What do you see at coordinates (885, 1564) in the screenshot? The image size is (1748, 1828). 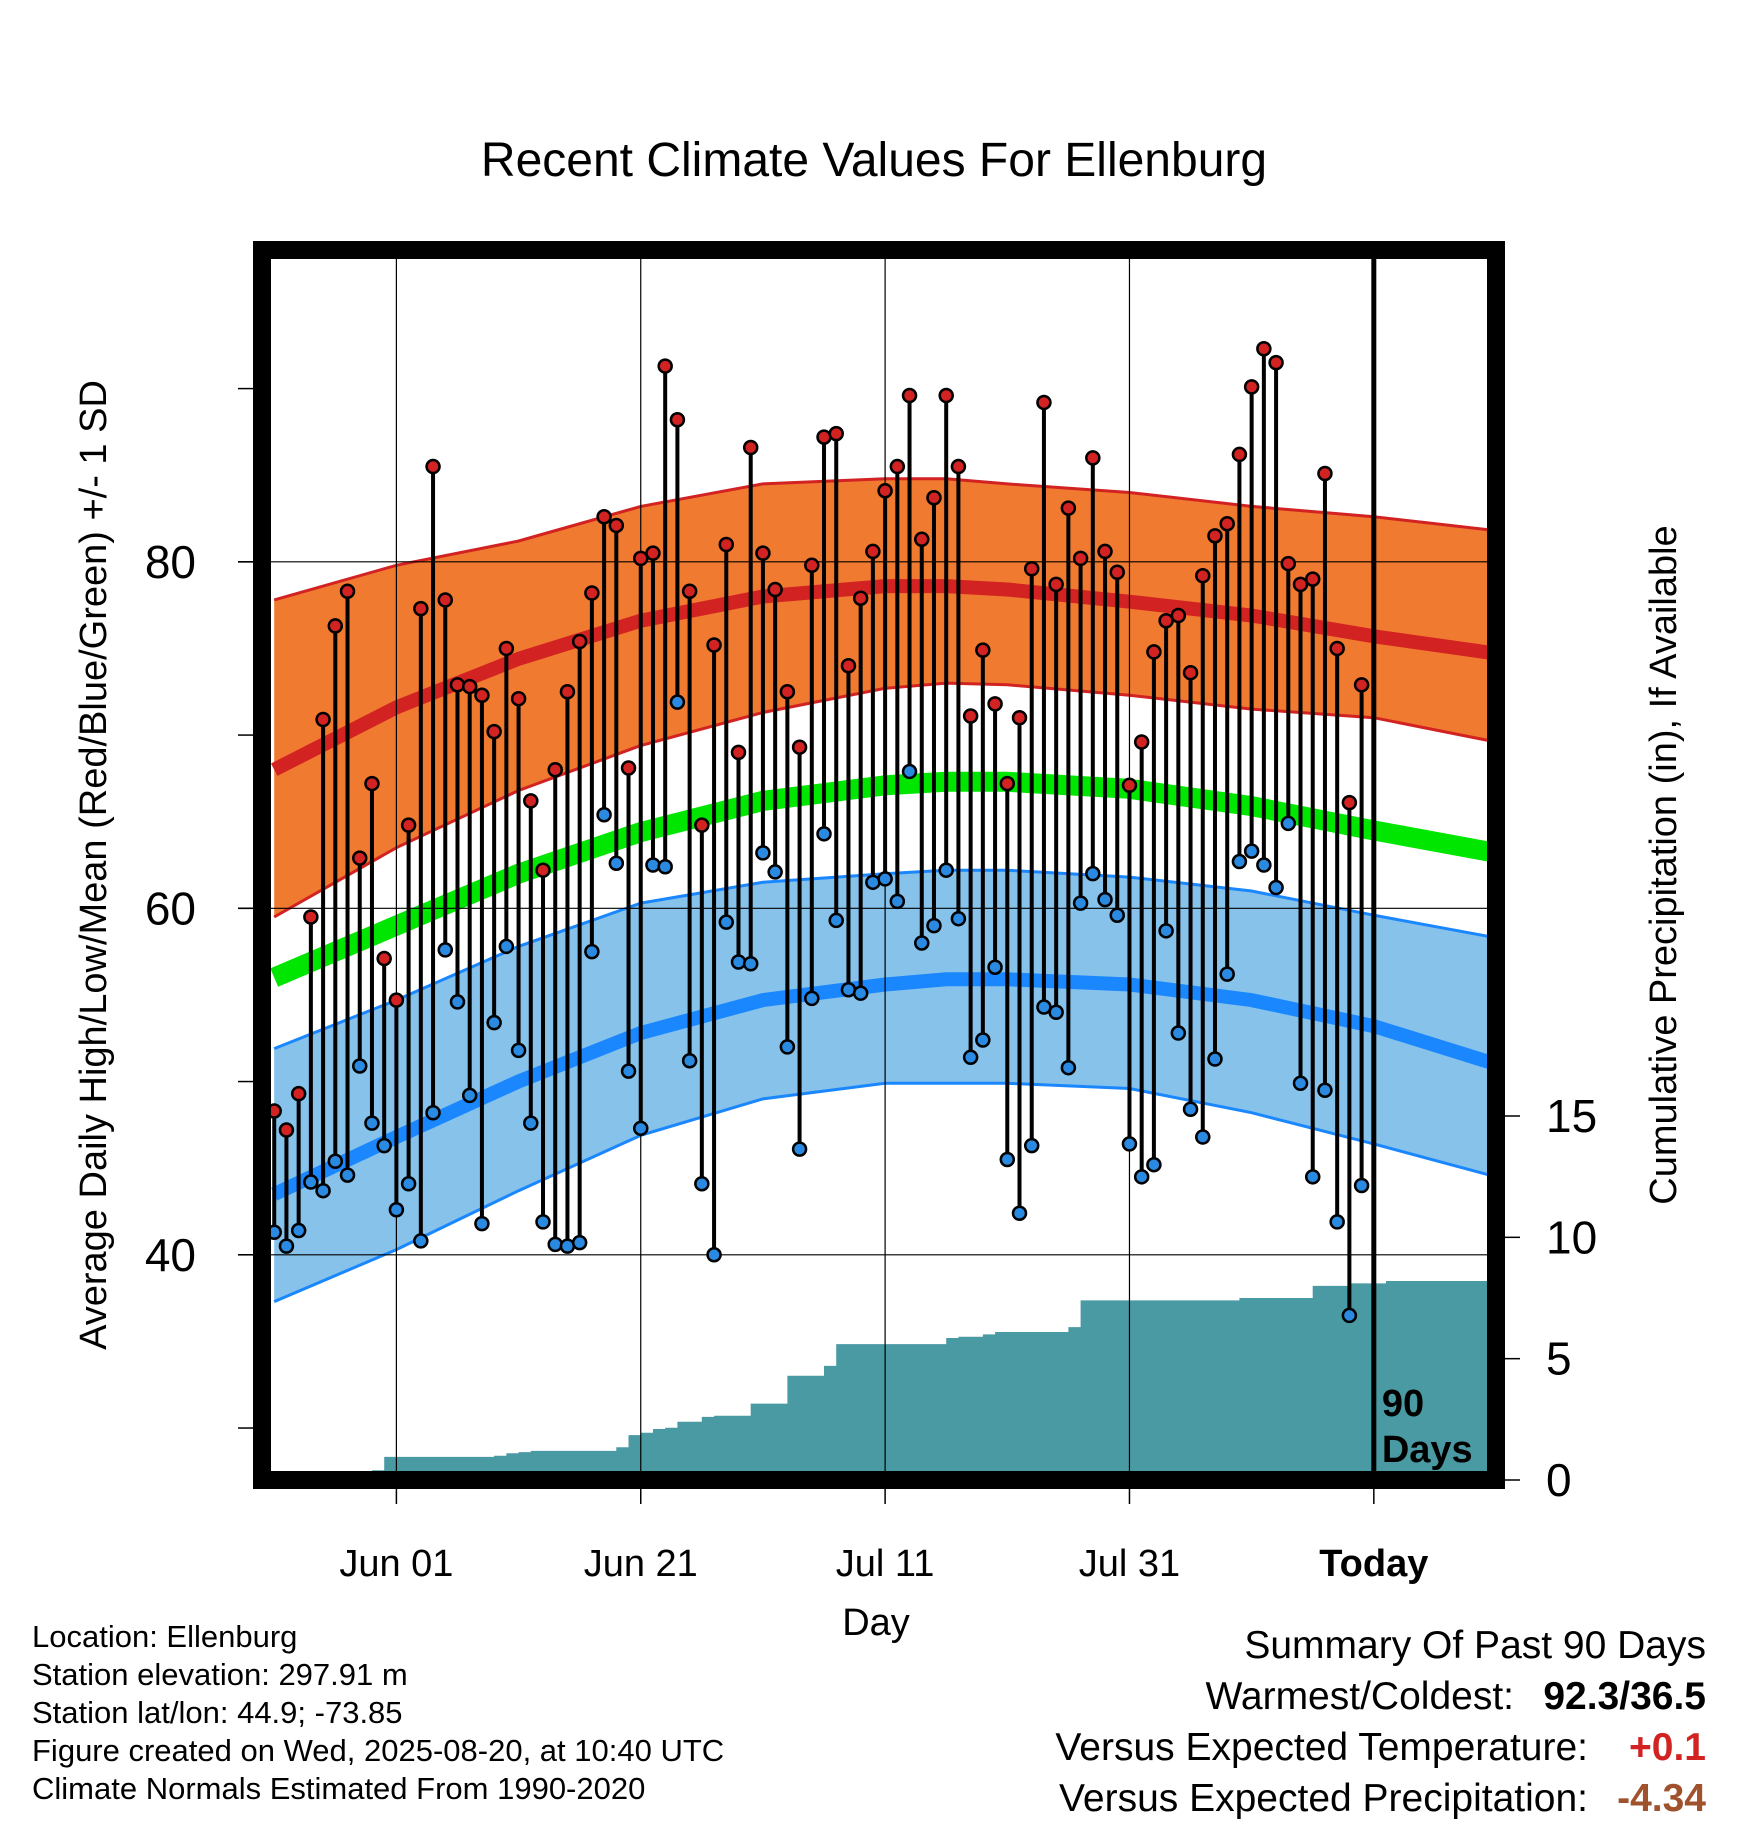 I see `x-tick-label: Jul 11` at bounding box center [885, 1564].